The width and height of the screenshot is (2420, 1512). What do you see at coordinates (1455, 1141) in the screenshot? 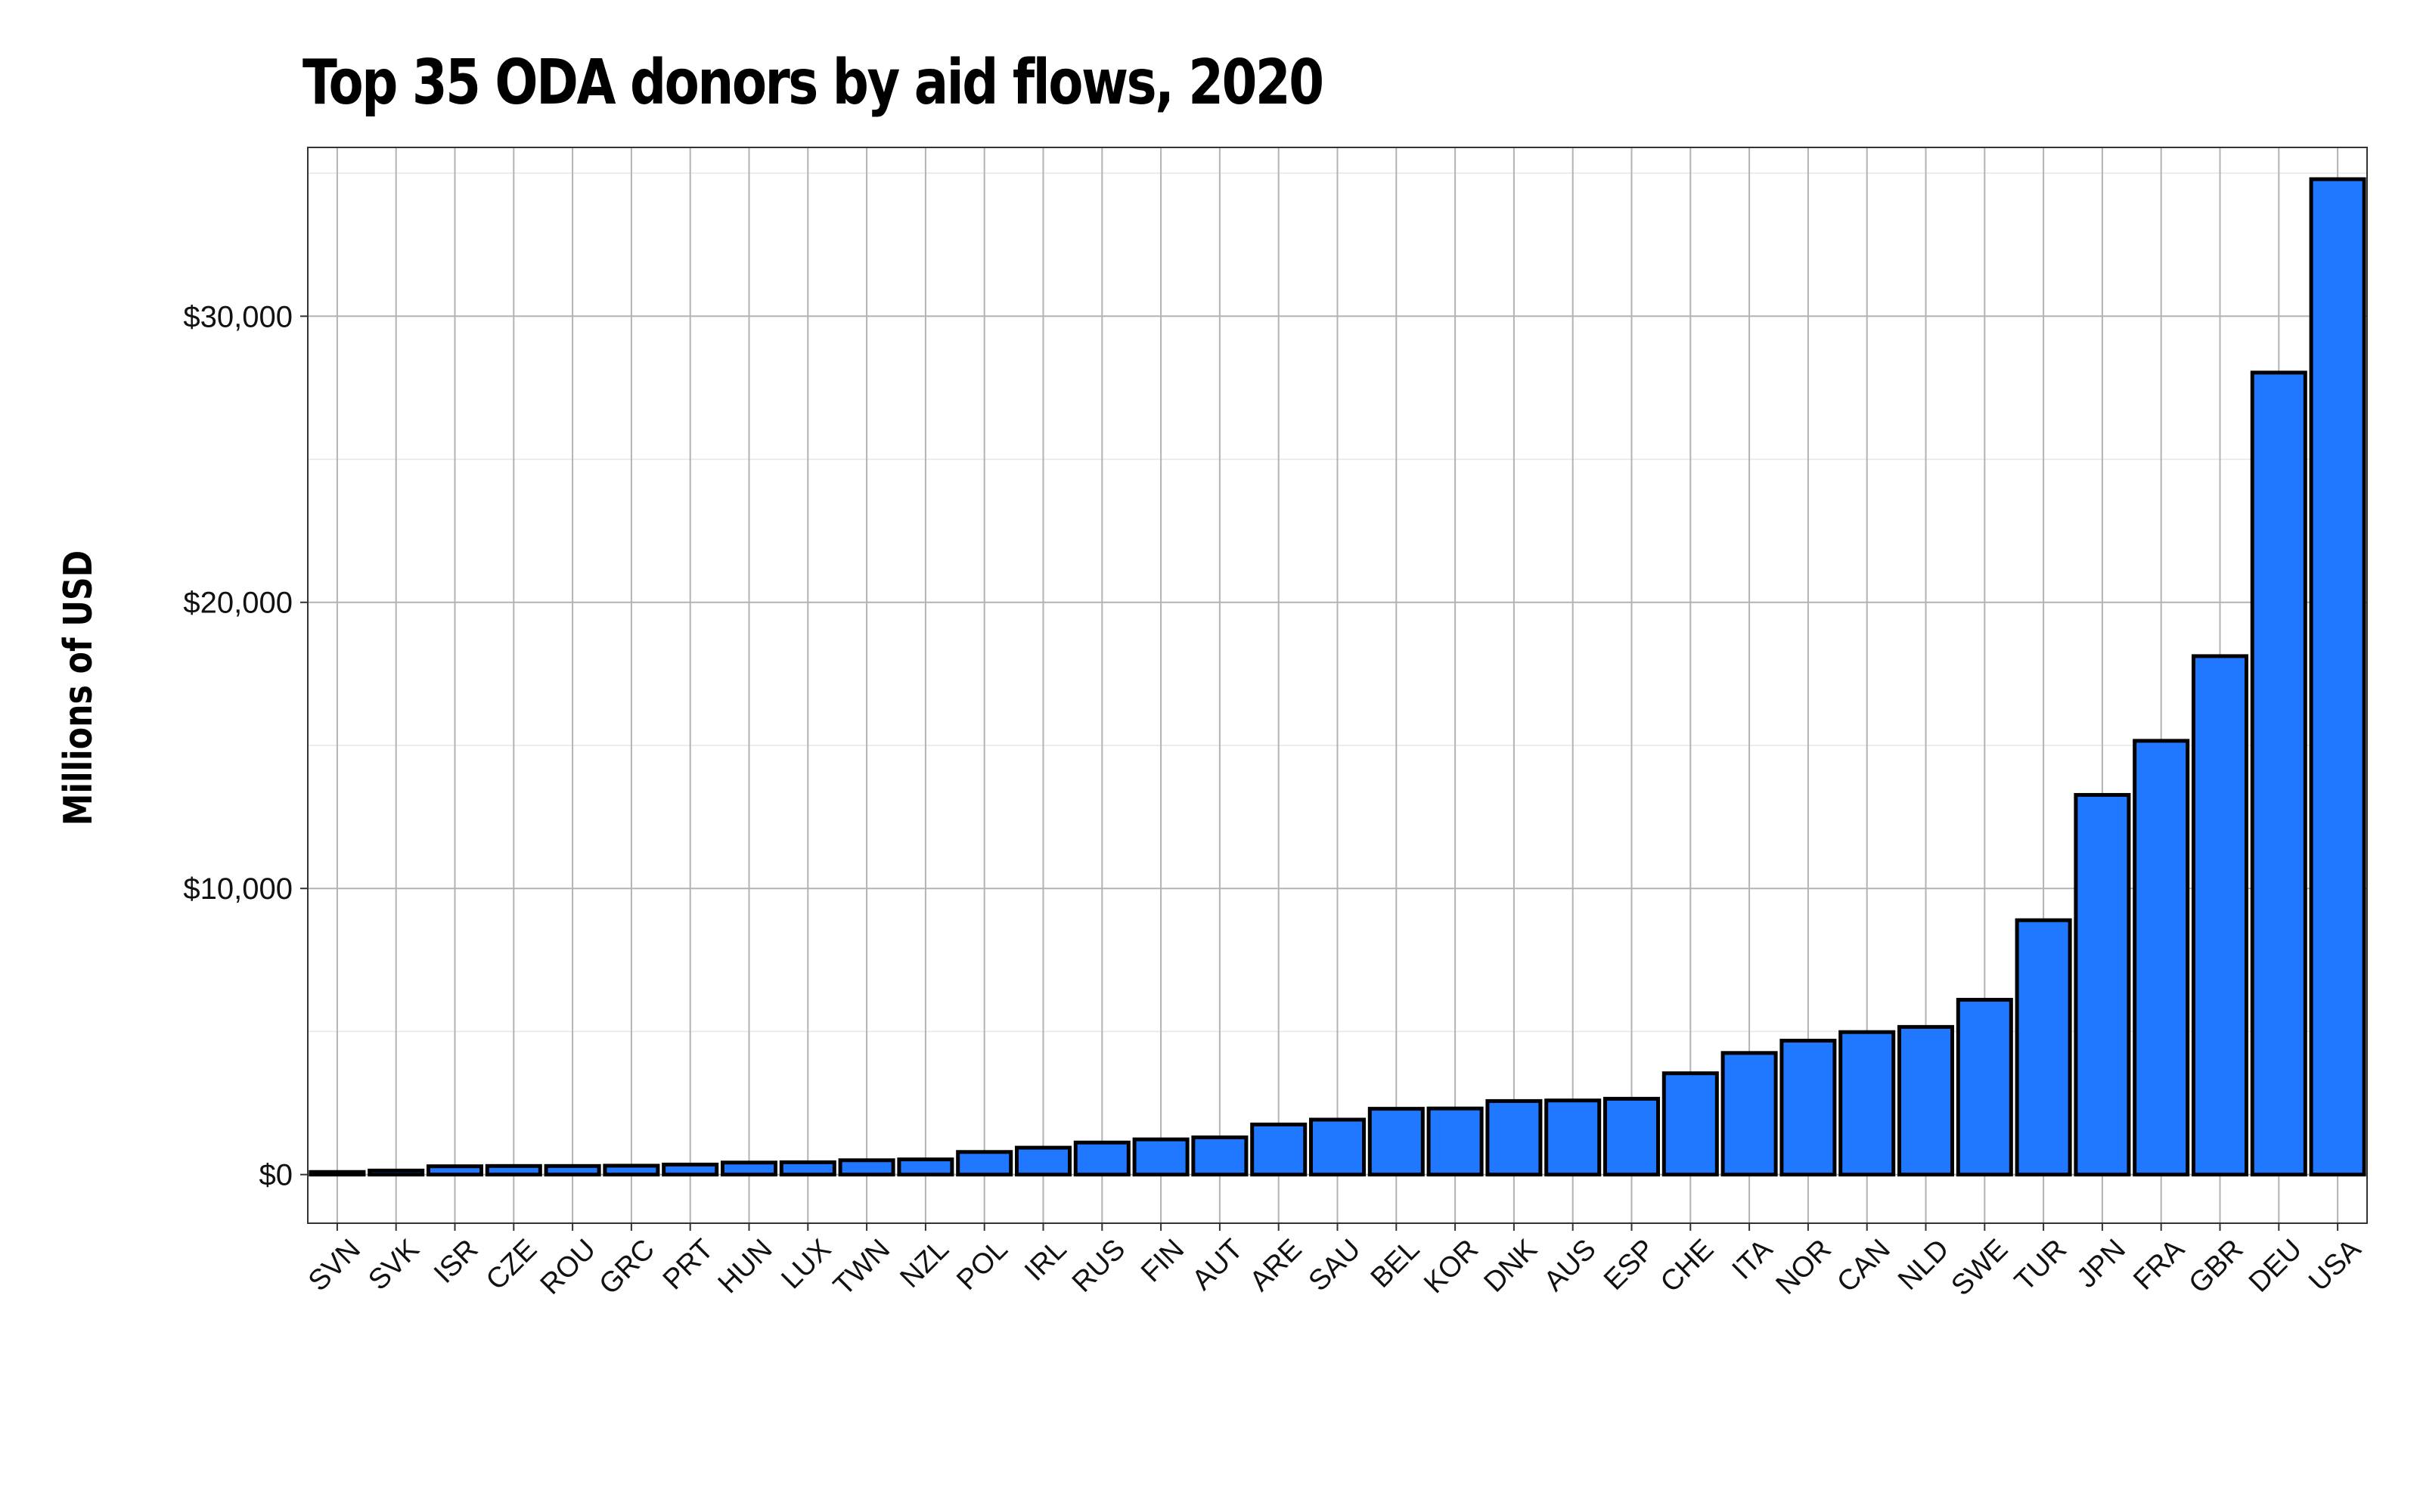
I see `bar-kor` at bounding box center [1455, 1141].